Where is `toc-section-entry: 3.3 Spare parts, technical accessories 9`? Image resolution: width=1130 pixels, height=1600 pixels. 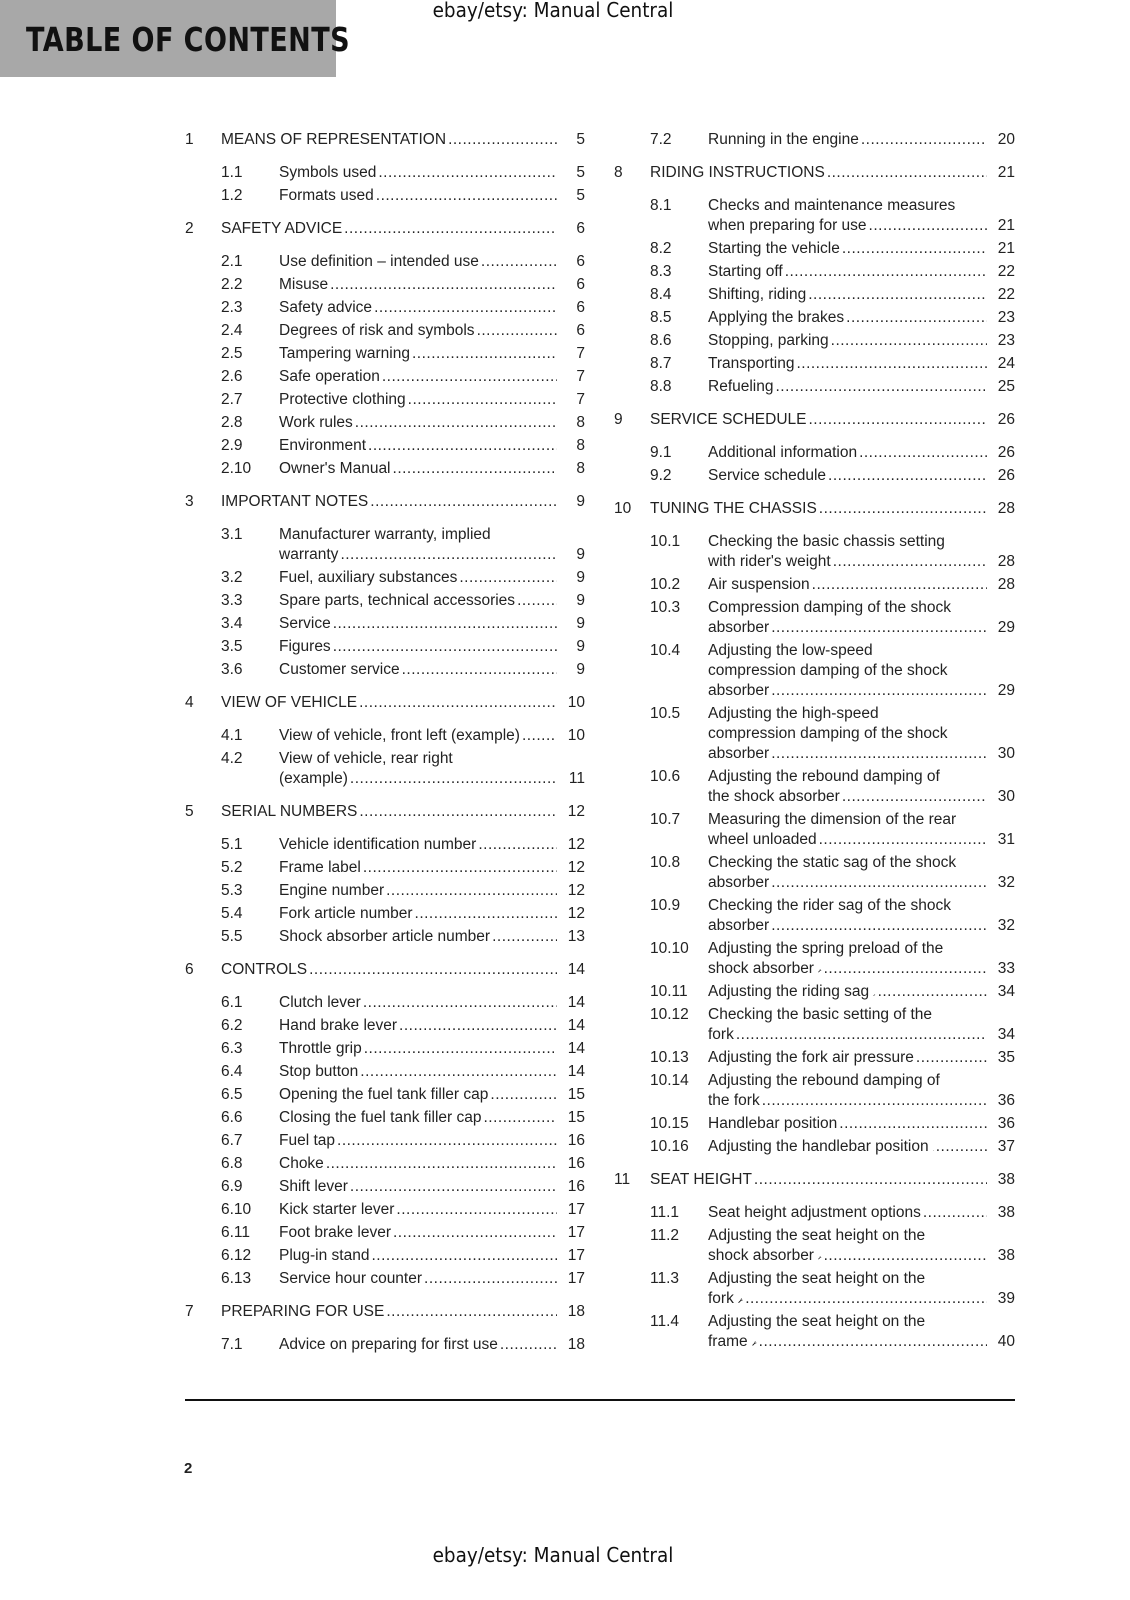 toc-section-entry: 3.3 Spare parts, technical accessories 9 is located at coordinates (385, 602).